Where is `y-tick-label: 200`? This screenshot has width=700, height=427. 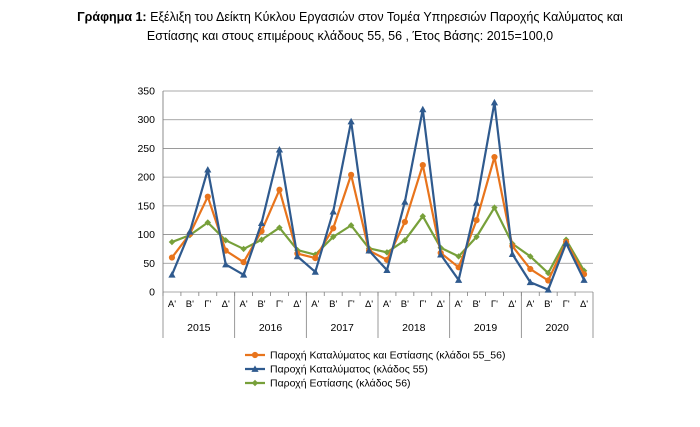 y-tick-label: 200 is located at coordinates (146, 178).